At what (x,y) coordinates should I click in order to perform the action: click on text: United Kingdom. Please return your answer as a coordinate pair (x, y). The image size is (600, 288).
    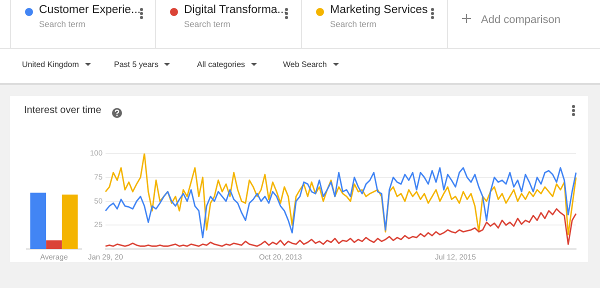
    Looking at the image, I should click on (50, 64).